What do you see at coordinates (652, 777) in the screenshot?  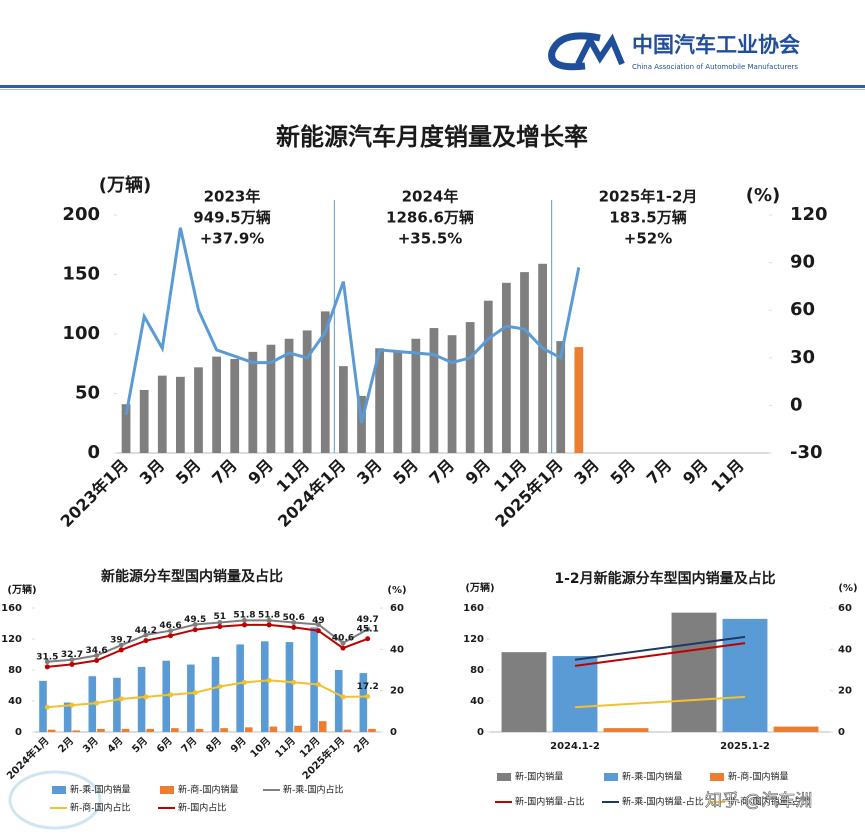 I see `legend-label: 新-乘-国内销量` at bounding box center [652, 777].